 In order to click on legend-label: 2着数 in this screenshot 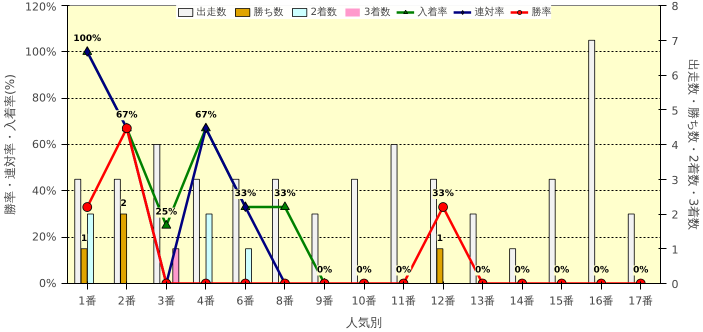, I will do `click(323, 12)`.